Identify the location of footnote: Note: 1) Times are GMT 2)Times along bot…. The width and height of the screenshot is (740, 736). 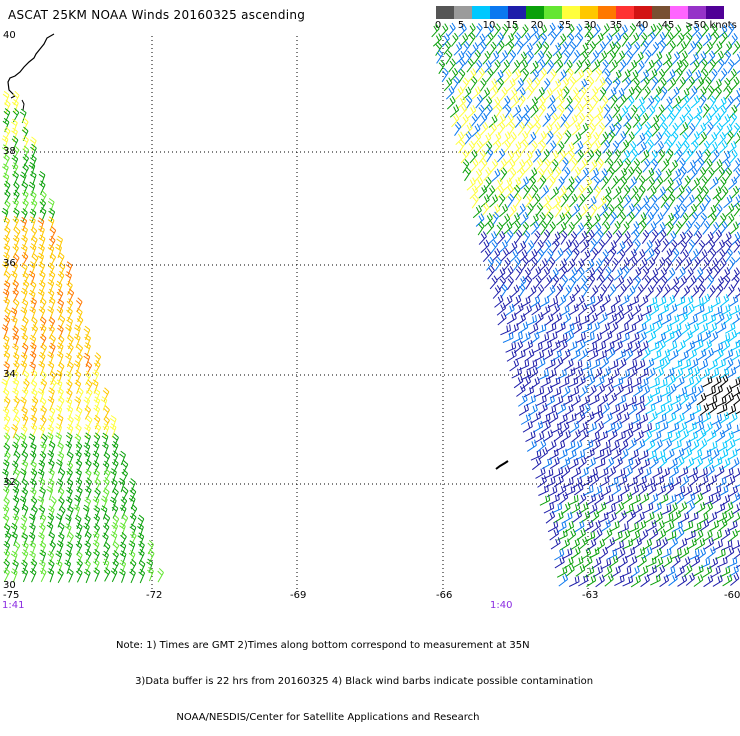
(354, 676).